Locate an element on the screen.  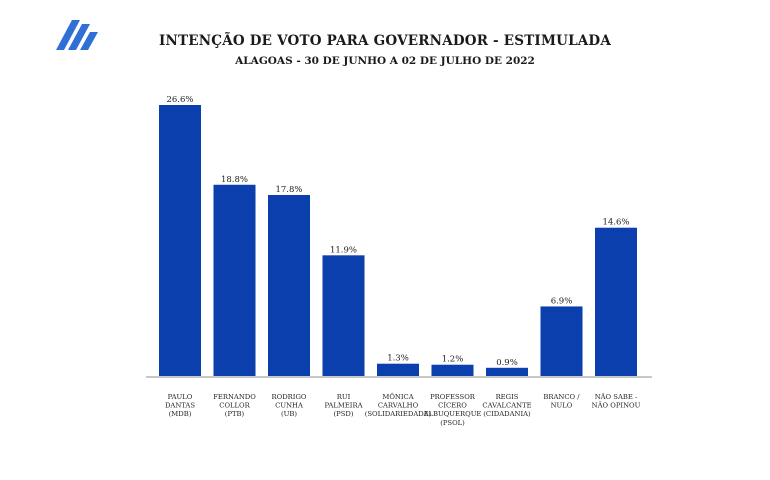
category-label: PAULO DANTAS (MDB) is located at coordinates (180, 405).